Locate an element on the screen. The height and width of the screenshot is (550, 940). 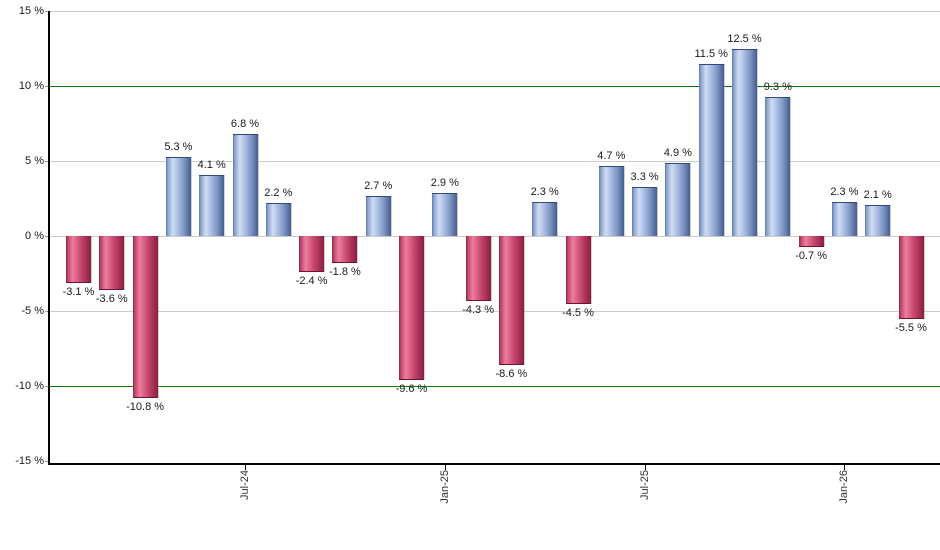
bar-value-label: -1.8 % is located at coordinates (344, 272).